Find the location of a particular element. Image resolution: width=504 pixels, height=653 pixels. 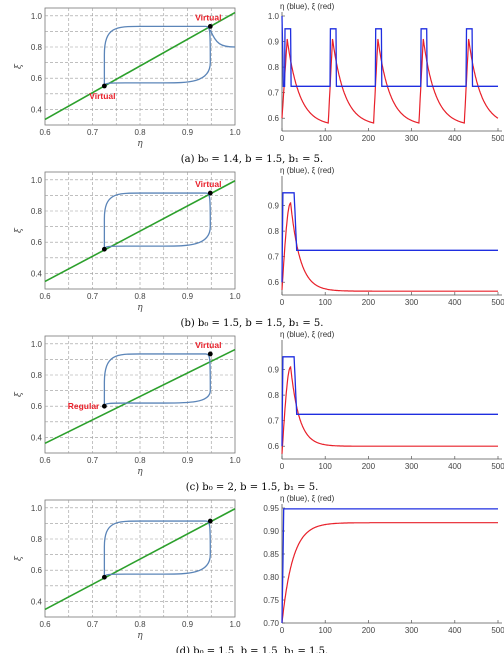

panel-caption: (a) b₀ = 1.4, b = 1.5, b₁ = 5. is located at coordinates (252, 159).